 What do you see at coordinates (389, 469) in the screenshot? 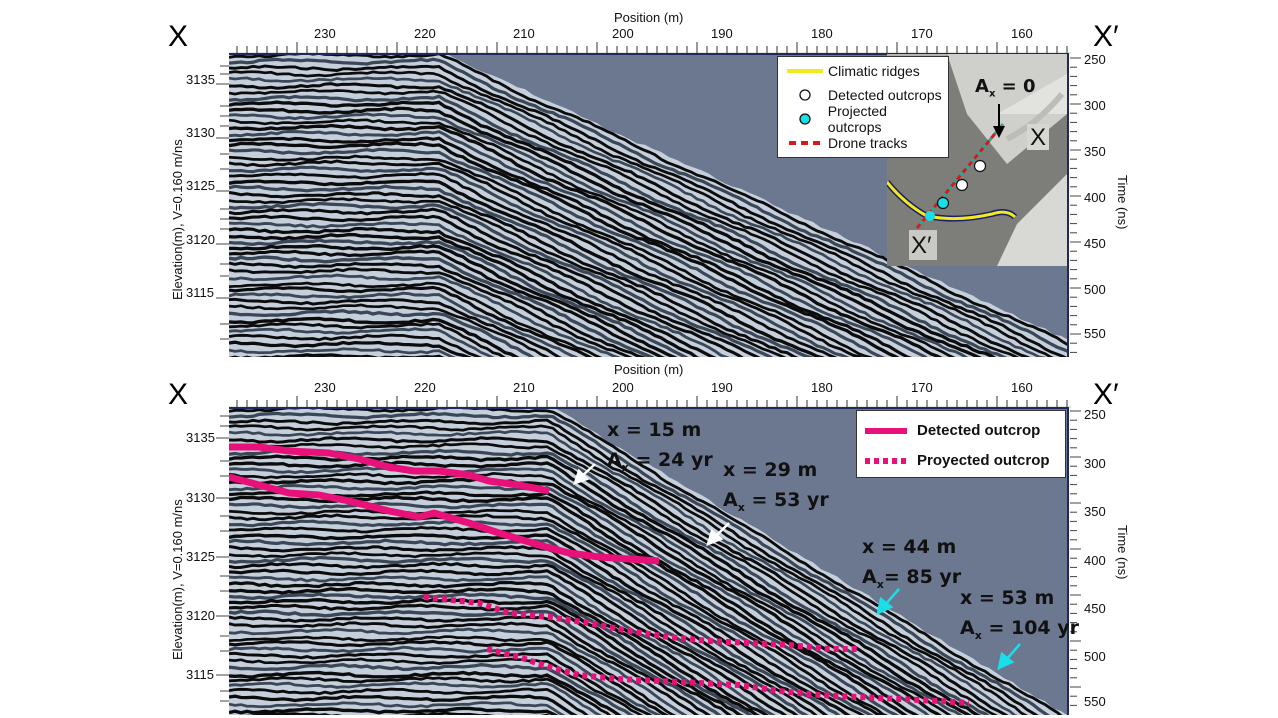
I see `detected-outcrop-line-upper` at bounding box center [389, 469].